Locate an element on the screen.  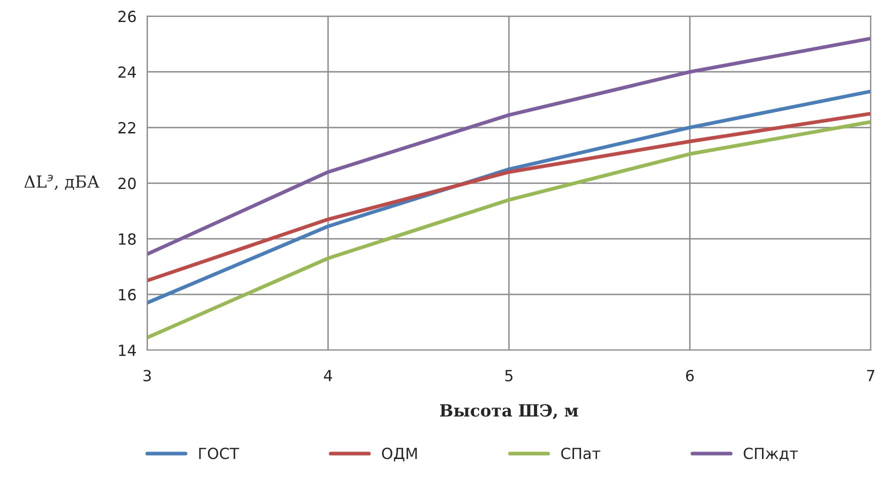
x-tick-label: 7 is located at coordinates (870, 376).